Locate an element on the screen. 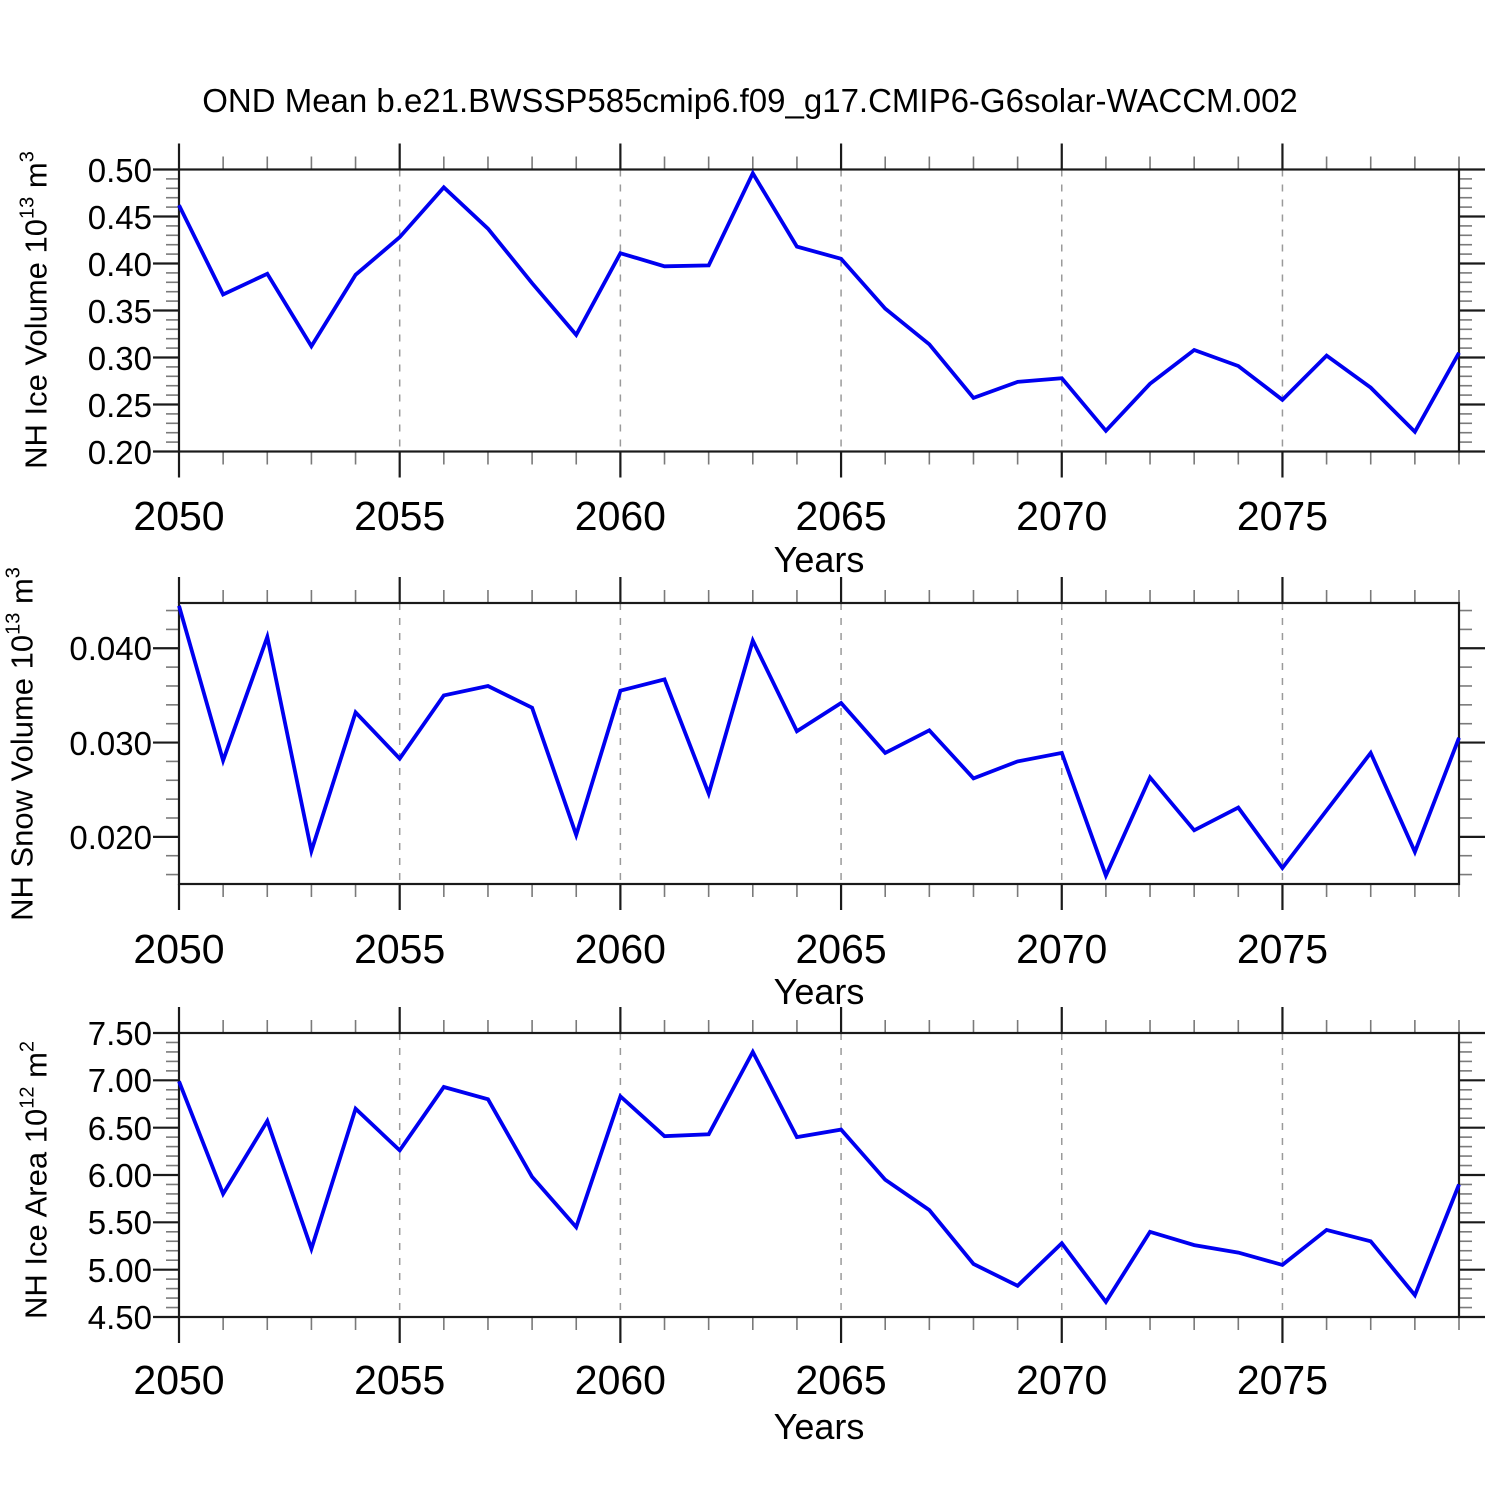 This screenshot has height=1500, width=1500. y-tick-label: 6.50 is located at coordinates (119, 1128).